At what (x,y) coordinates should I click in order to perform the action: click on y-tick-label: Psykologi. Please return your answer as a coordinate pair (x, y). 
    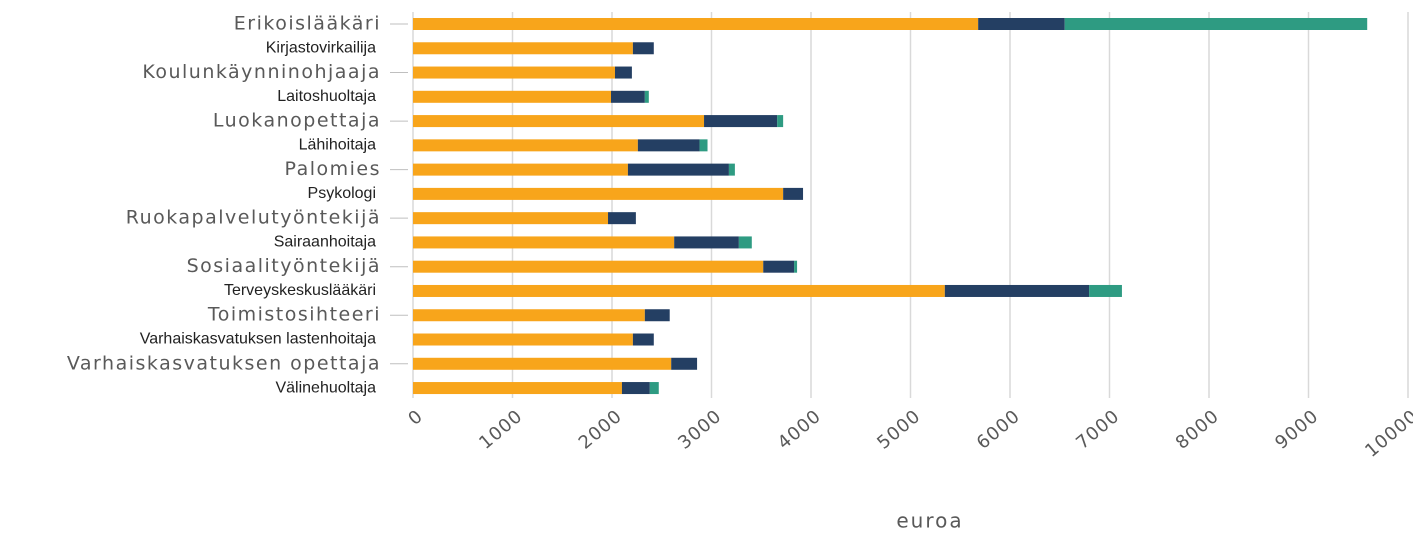
    Looking at the image, I should click on (342, 193).